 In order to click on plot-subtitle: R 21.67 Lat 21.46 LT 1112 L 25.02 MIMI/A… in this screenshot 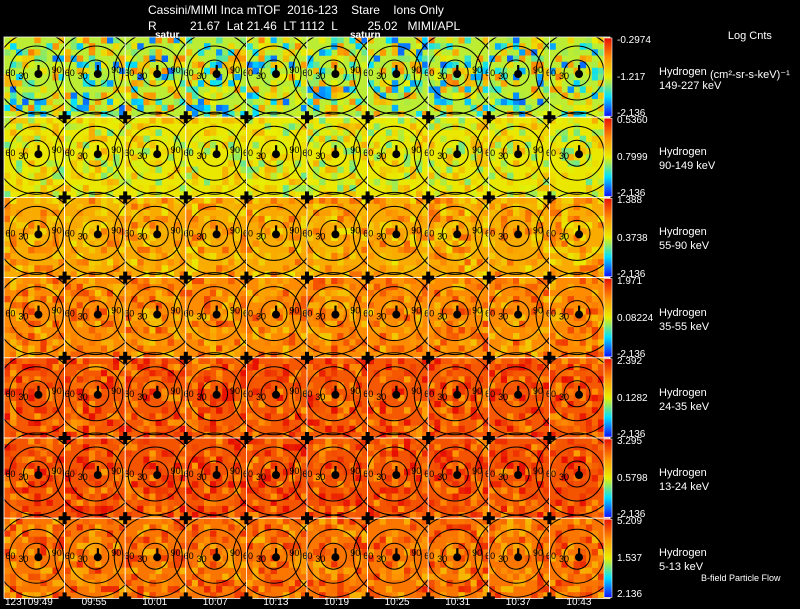, I will do `click(304, 26)`.